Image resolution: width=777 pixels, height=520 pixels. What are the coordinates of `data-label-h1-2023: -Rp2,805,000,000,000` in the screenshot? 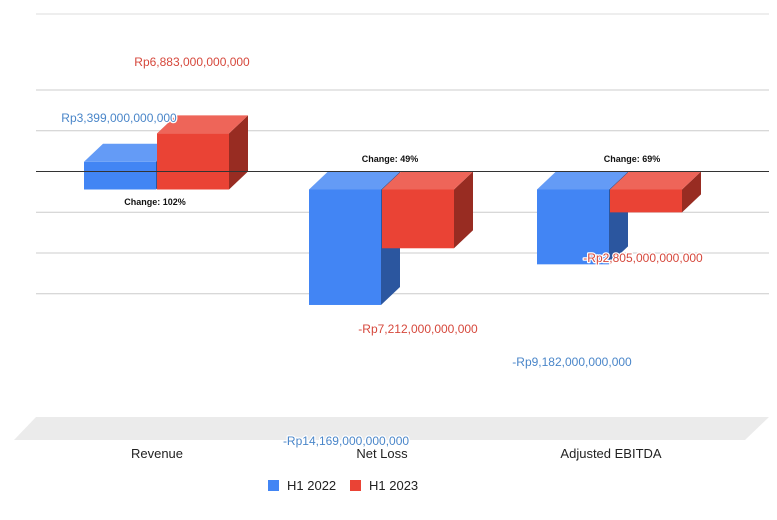 It's located at (643, 258).